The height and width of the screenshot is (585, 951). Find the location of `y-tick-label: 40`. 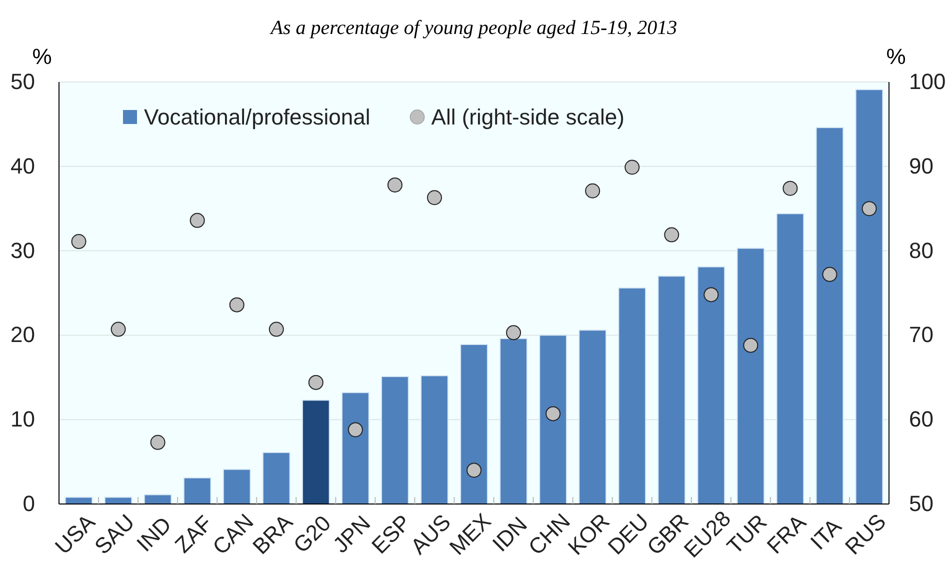

y-tick-label: 40 is located at coordinates (22, 165).